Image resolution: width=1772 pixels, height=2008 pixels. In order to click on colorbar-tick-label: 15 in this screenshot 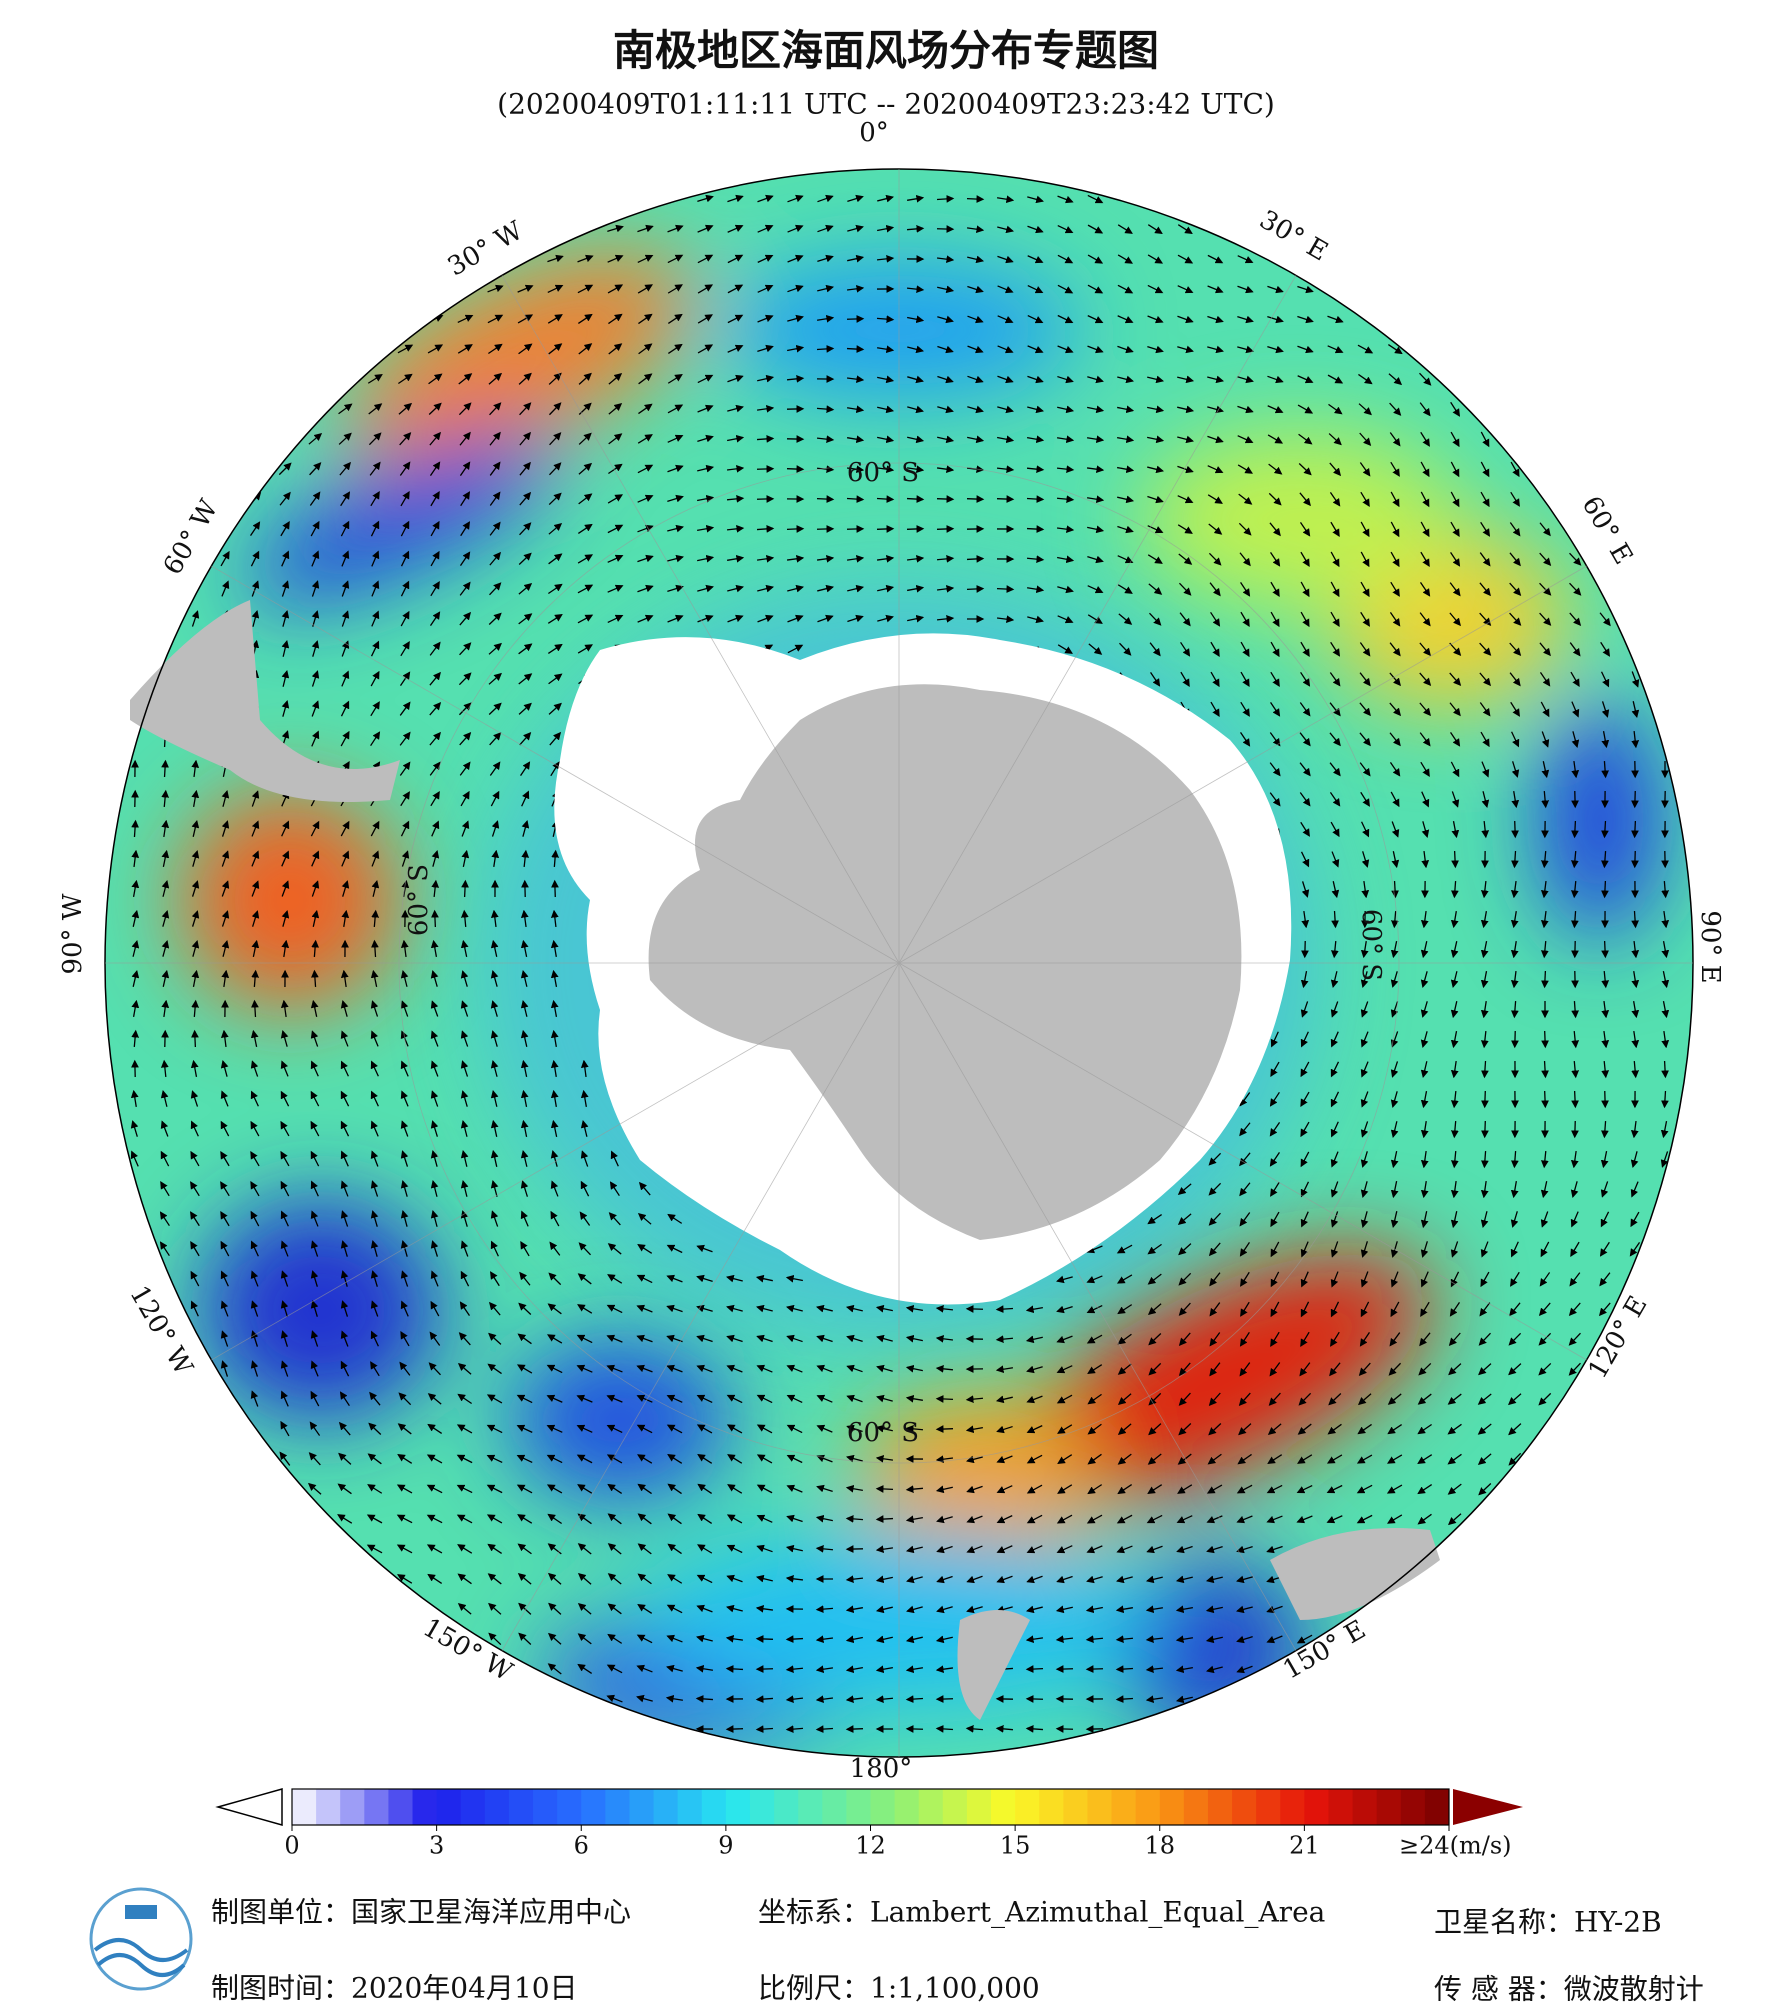, I will do `click(1015, 1846)`.